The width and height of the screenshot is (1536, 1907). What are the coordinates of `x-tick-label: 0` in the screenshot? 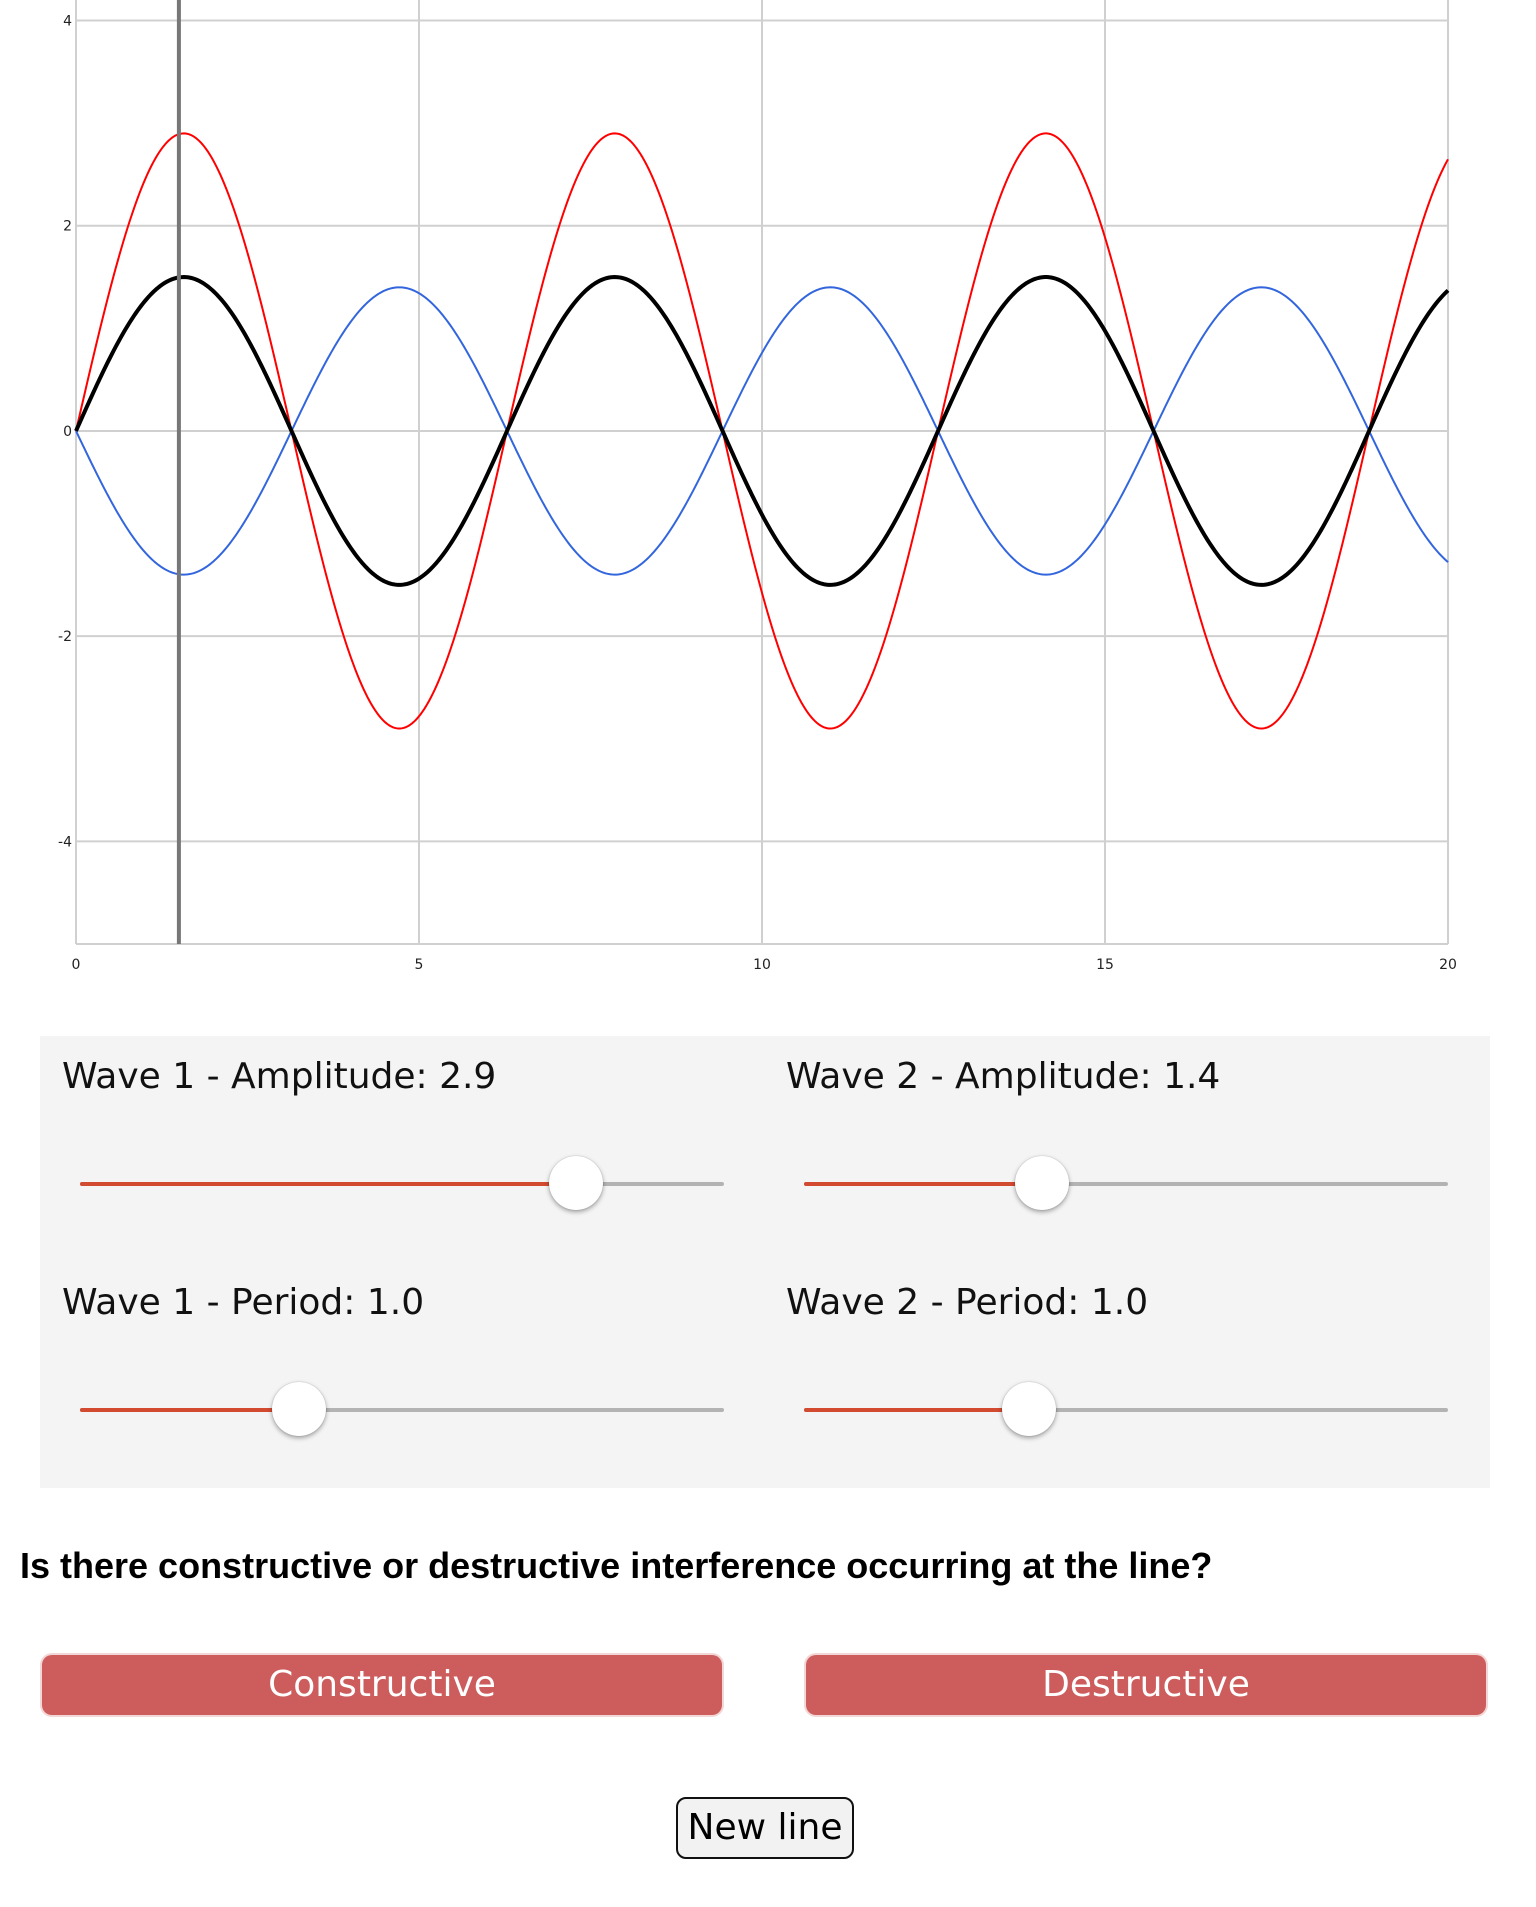 It's located at (76, 965).